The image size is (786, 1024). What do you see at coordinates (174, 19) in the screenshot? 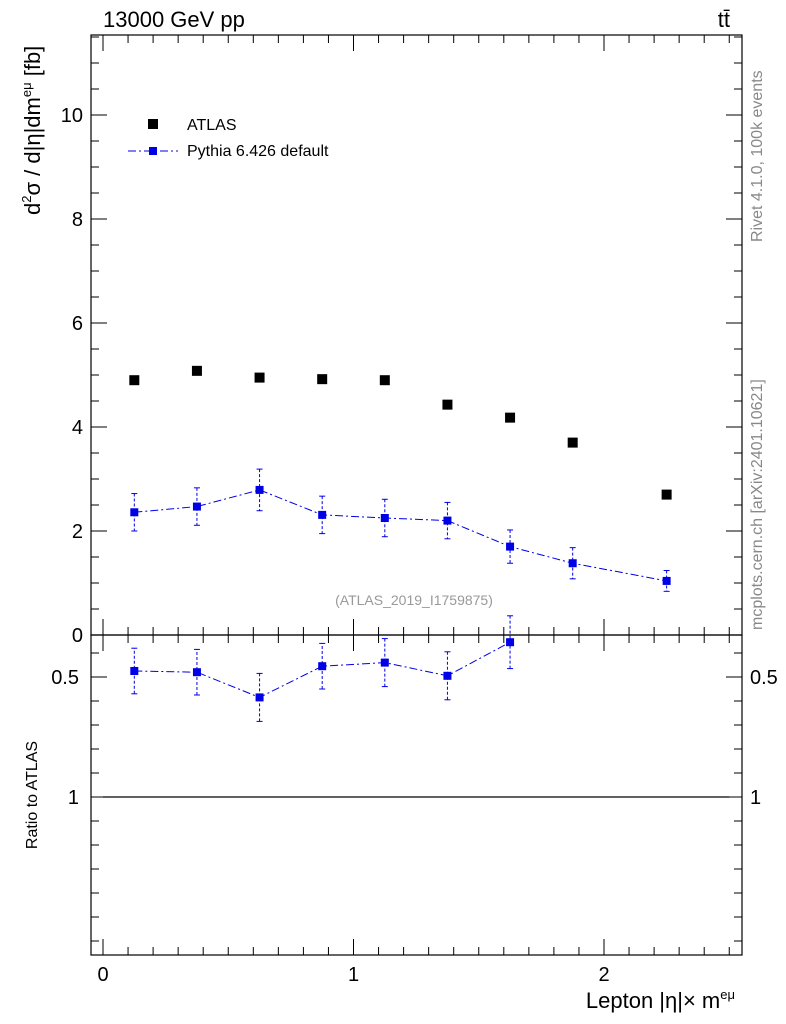
I see `energy-label: 13000 GeV pp` at bounding box center [174, 19].